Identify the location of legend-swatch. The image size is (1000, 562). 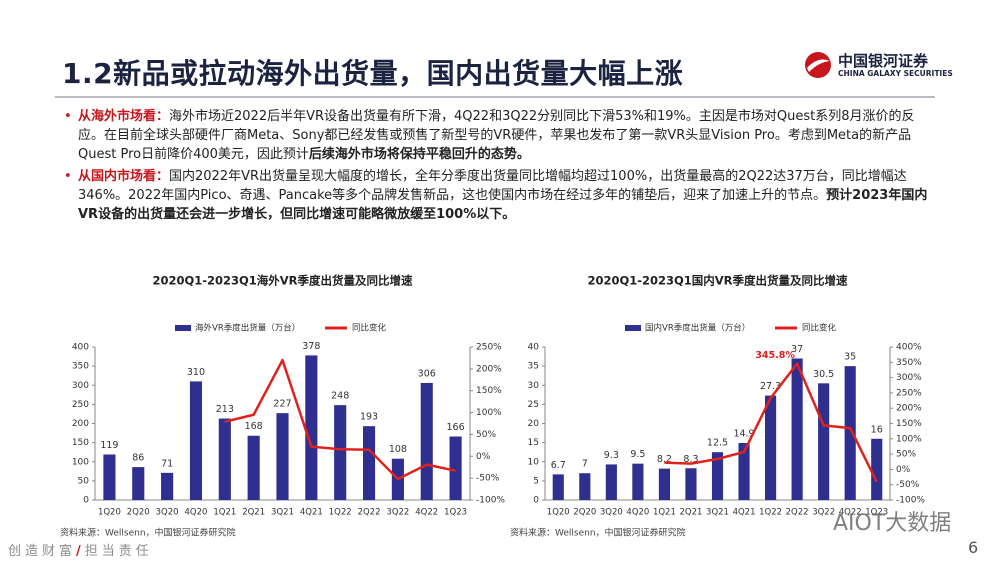
(633, 328).